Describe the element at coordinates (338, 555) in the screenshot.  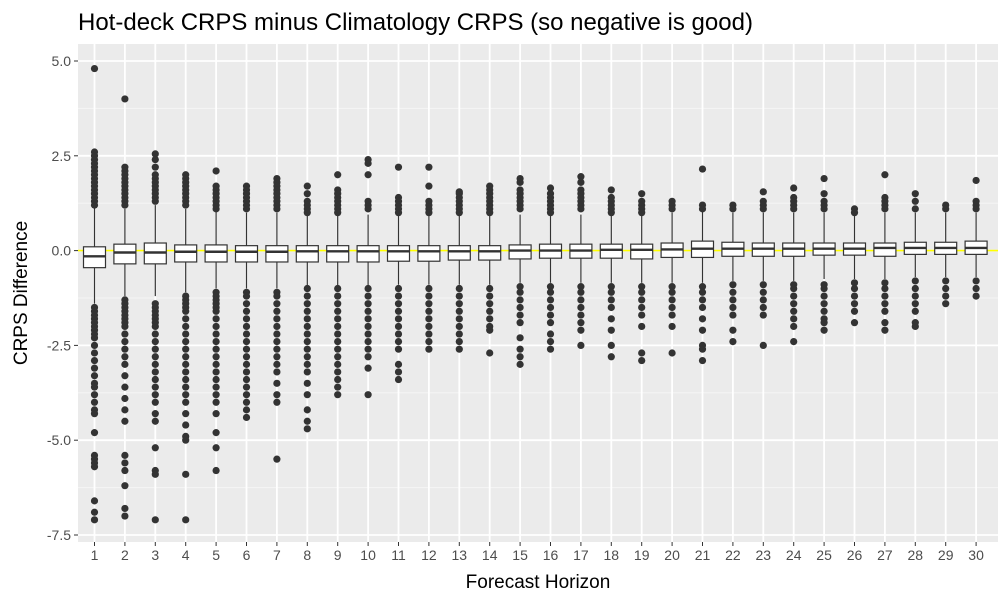
I see `x-tick-label: 9` at that location.